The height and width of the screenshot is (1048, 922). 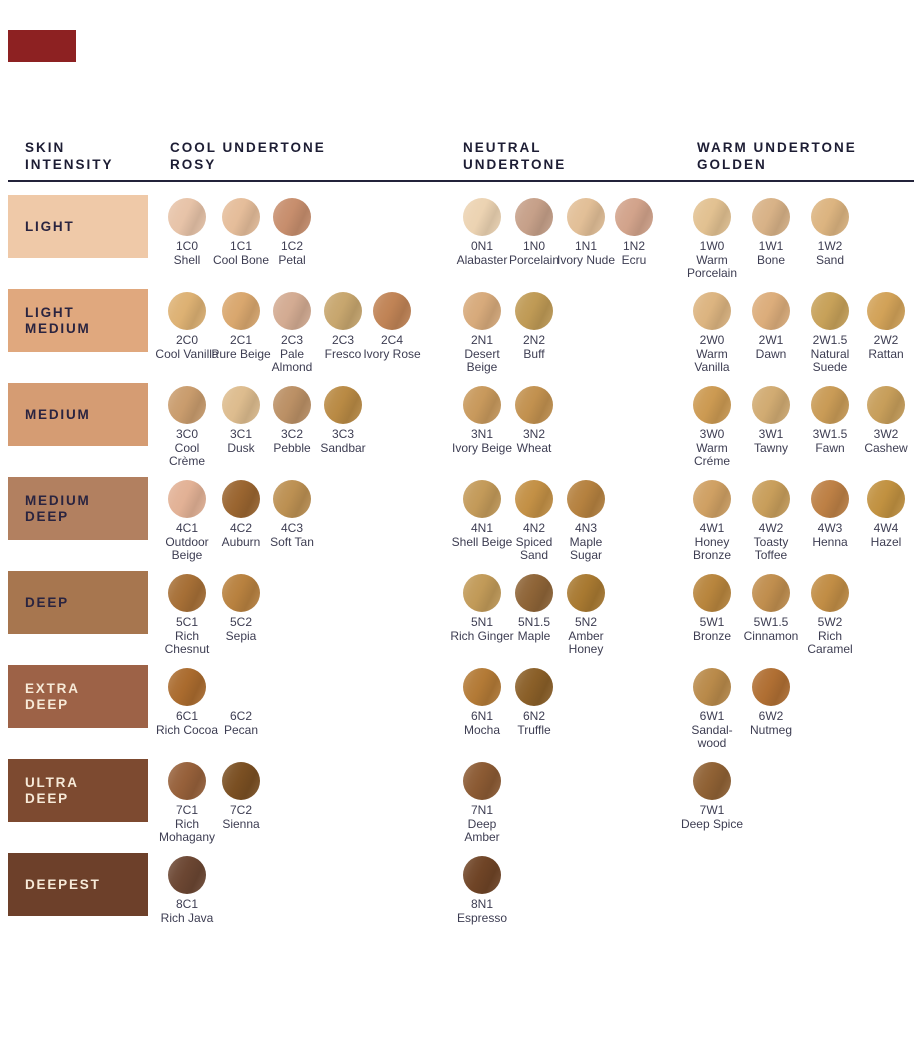 What do you see at coordinates (712, 716) in the screenshot?
I see `shade-code: 6W1` at bounding box center [712, 716].